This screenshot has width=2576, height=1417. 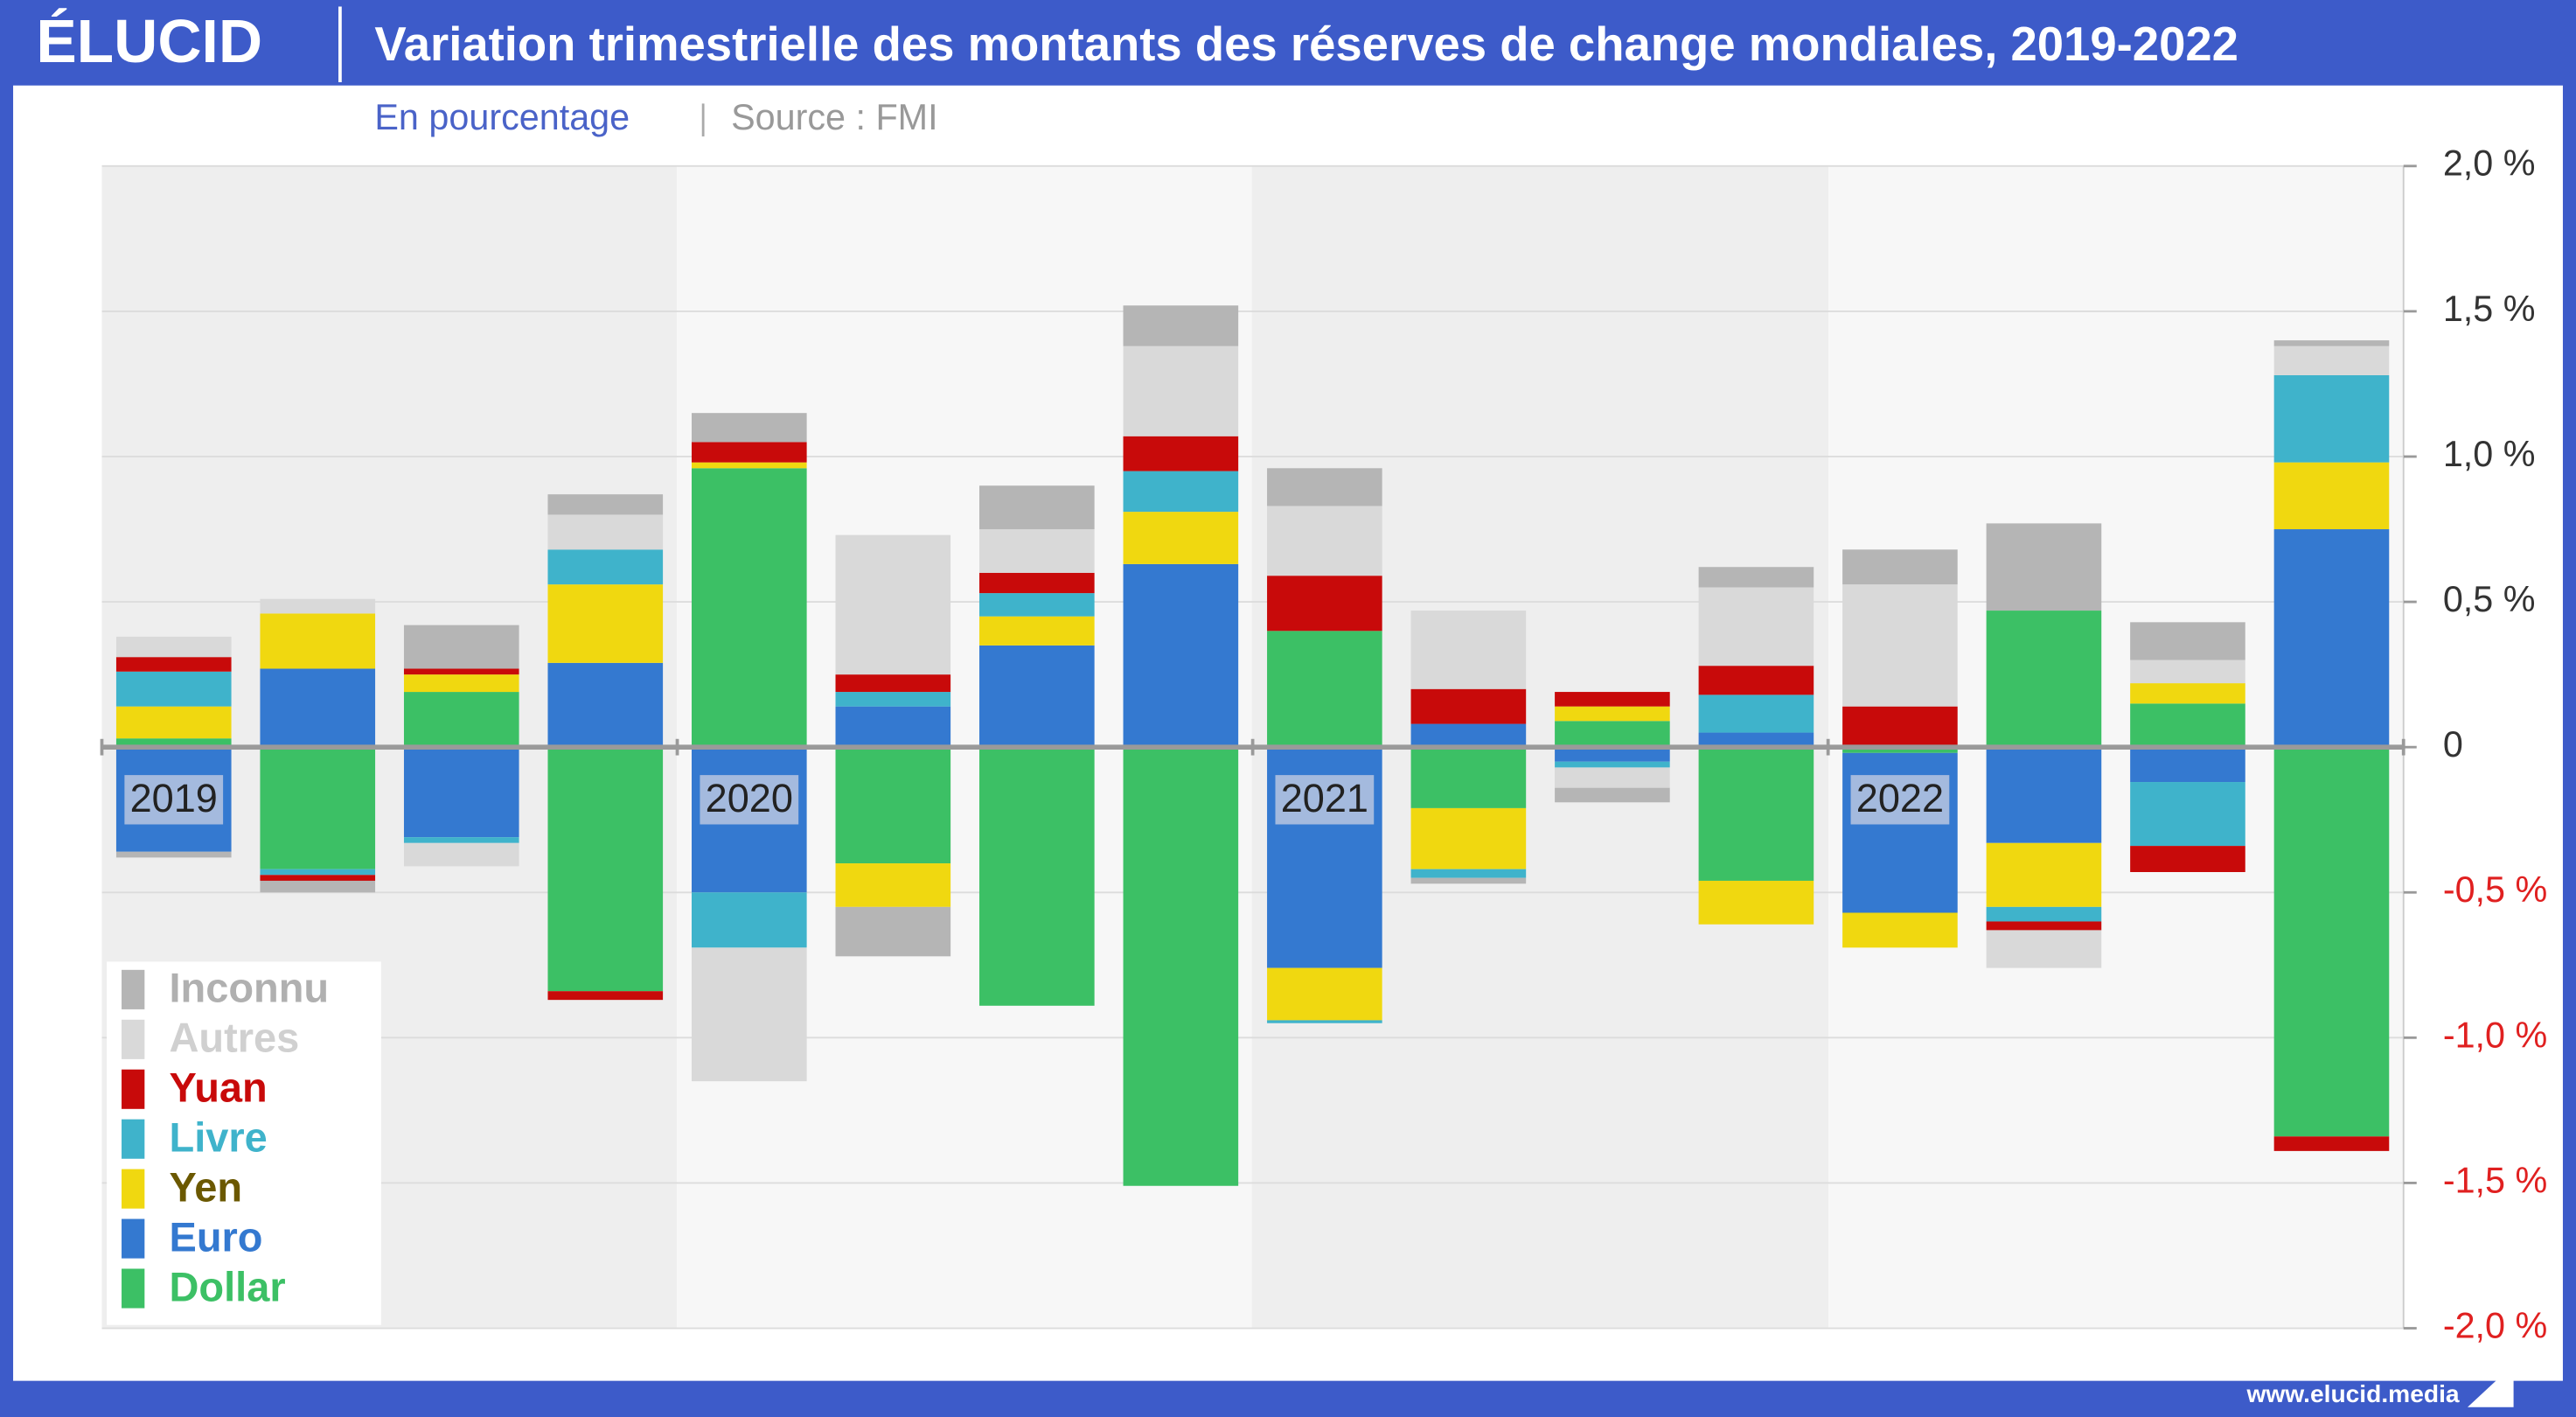 I want to click on legend-label: Yen, so click(x=206, y=1186).